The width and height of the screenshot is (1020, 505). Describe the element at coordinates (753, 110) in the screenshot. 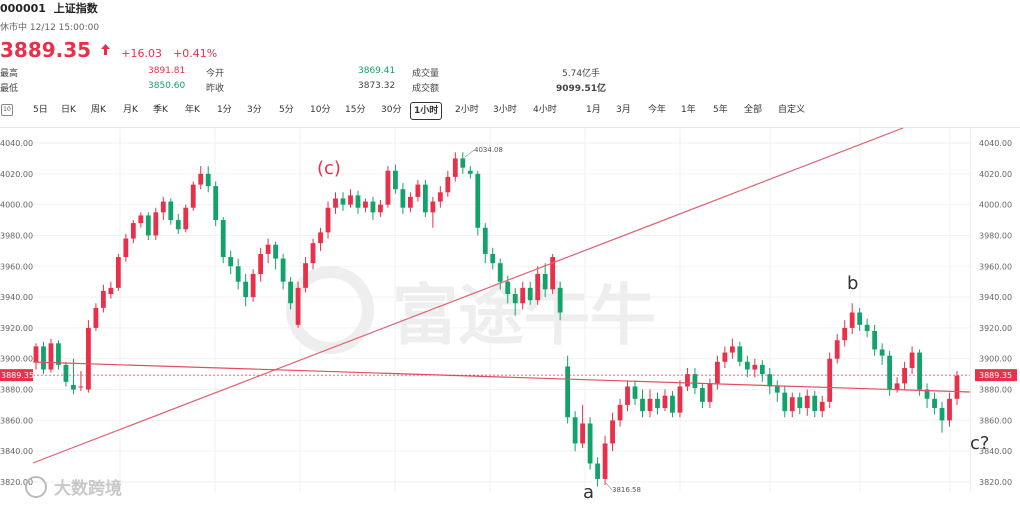

I see `tab-21: 全部` at that location.